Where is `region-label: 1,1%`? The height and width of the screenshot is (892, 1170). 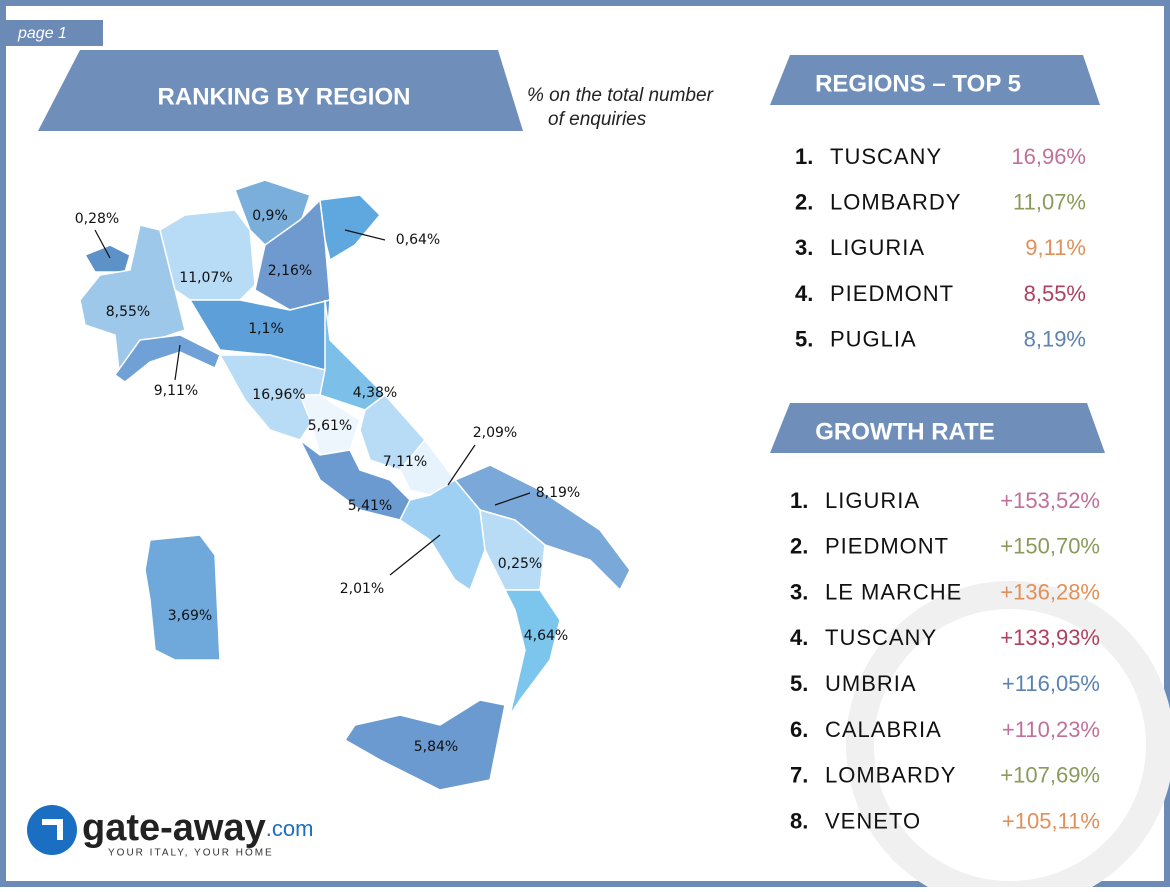
region-label: 1,1% is located at coordinates (266, 329).